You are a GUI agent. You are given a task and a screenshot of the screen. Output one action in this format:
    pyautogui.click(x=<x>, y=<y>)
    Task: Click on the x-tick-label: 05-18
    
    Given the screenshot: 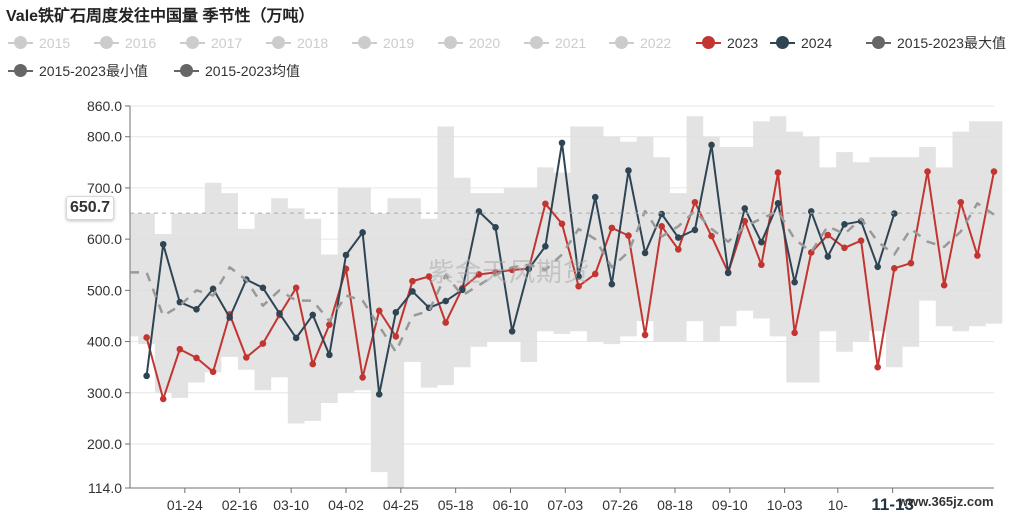 What is the action you would take?
    pyautogui.click(x=456, y=505)
    